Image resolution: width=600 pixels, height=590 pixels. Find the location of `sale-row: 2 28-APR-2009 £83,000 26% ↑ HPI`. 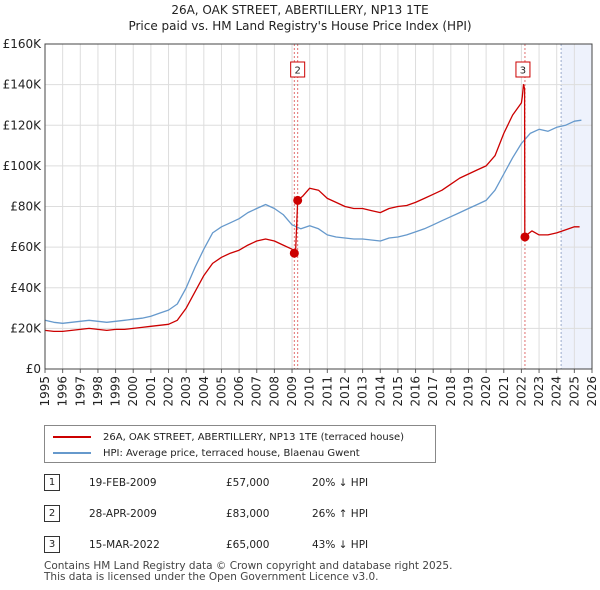

sale-row: 2 28-APR-2009 £83,000 26% ↑ HPI is located at coordinates (244, 515).